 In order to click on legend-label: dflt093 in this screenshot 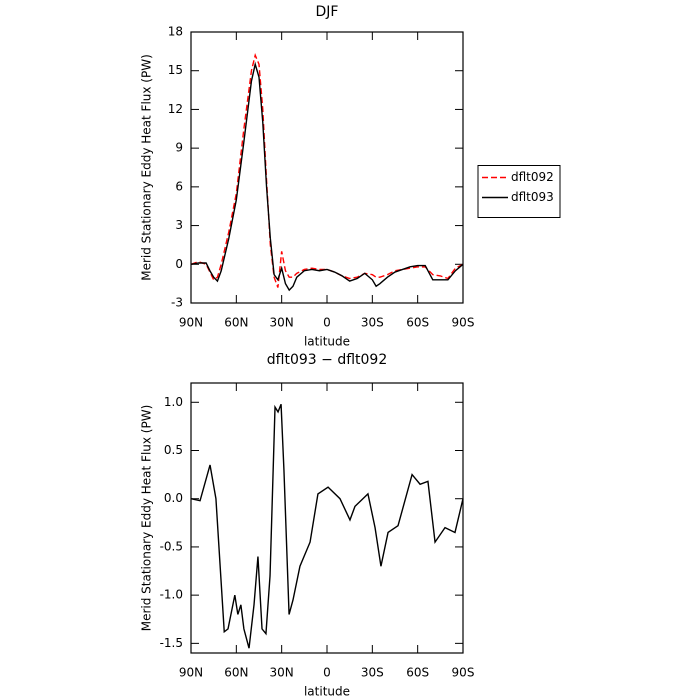, I will do `click(532, 197)`.